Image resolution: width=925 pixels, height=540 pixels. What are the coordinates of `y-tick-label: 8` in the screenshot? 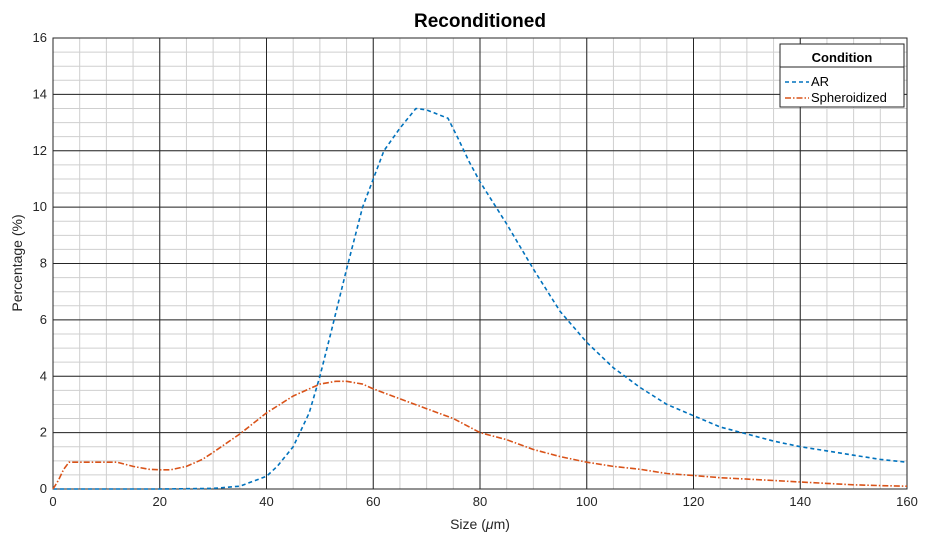 It's located at (43, 263).